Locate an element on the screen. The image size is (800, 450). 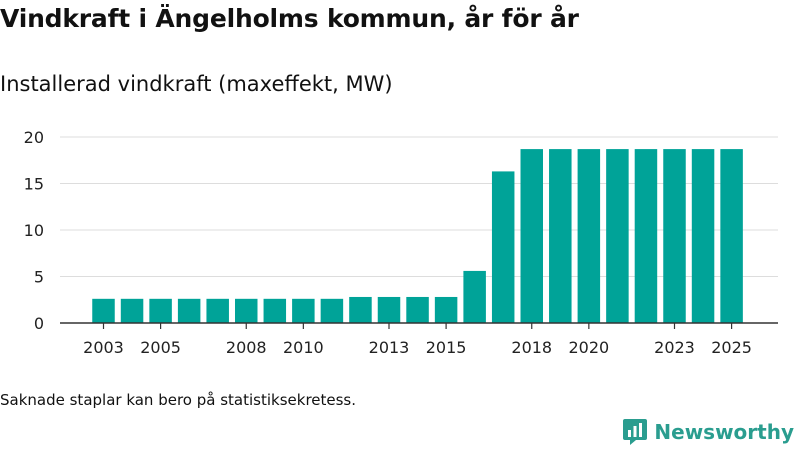
x-tick-label: 2013 is located at coordinates (389, 347).